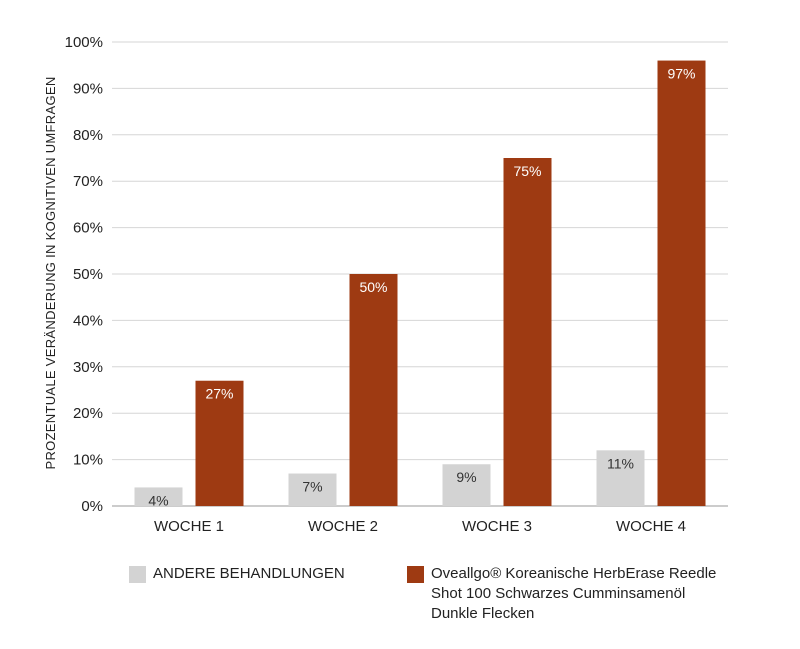 The image size is (800, 649). I want to click on x-category-label: WOCHE 3, so click(497, 526).